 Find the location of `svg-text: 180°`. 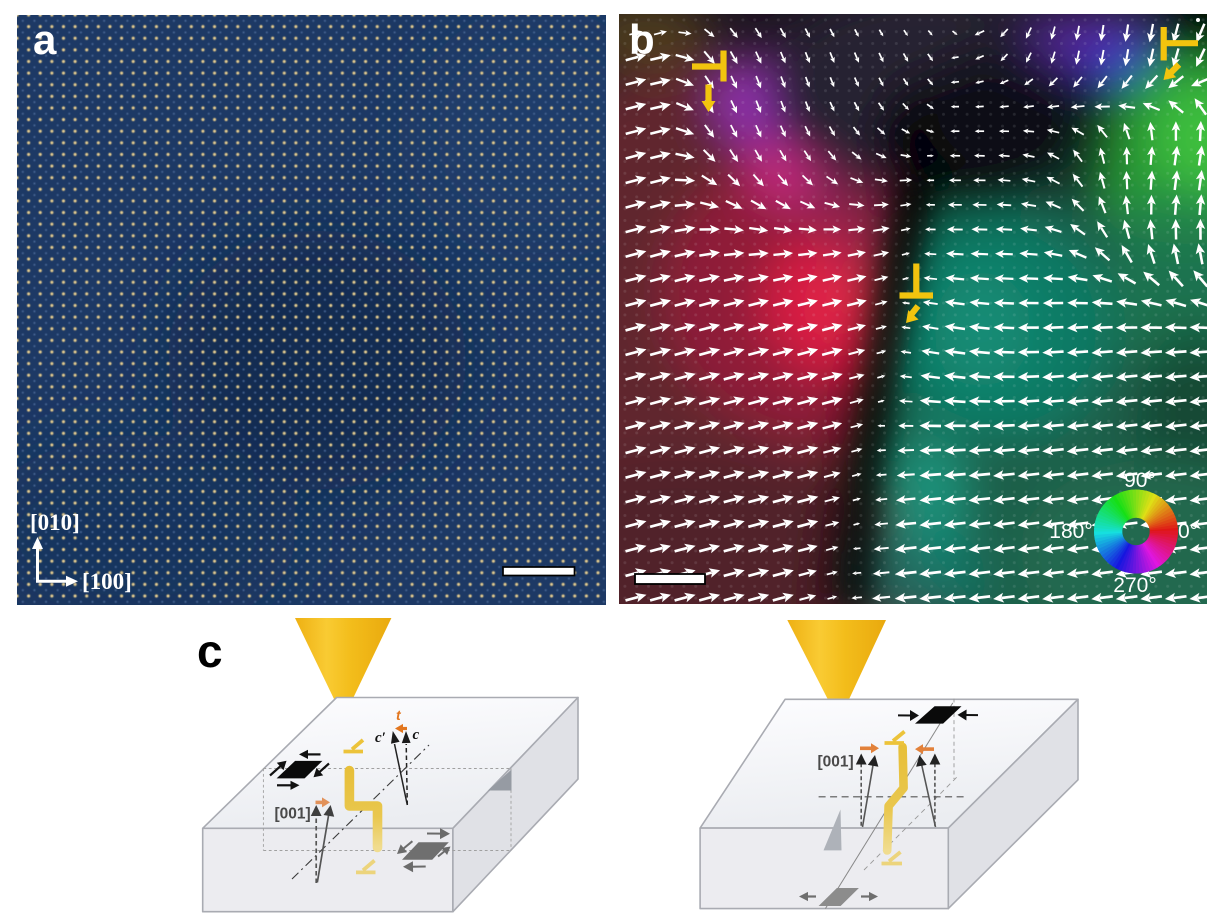

svg-text: 180° is located at coordinates (1070, 531).